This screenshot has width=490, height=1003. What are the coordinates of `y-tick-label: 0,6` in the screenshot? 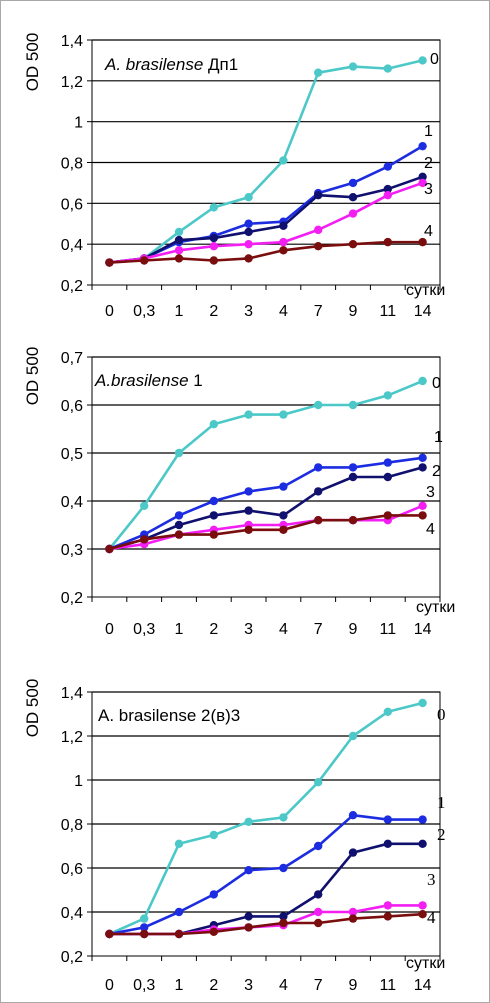 It's located at (72, 869).